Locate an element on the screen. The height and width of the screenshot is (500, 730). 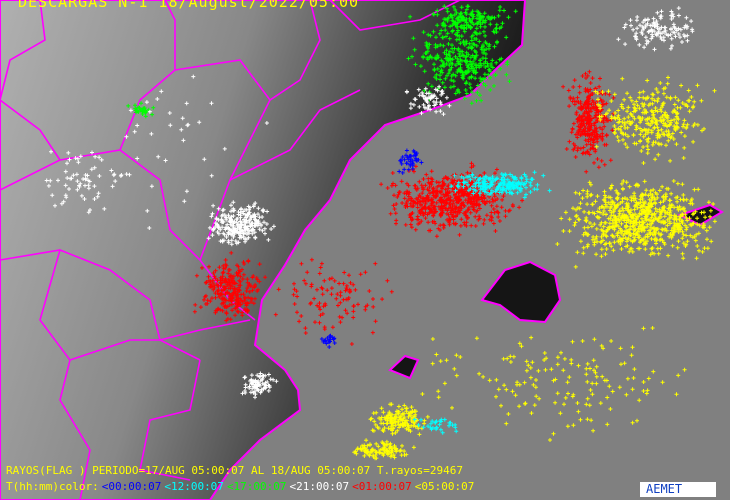
mallorca is located at coordinates (521, 292).